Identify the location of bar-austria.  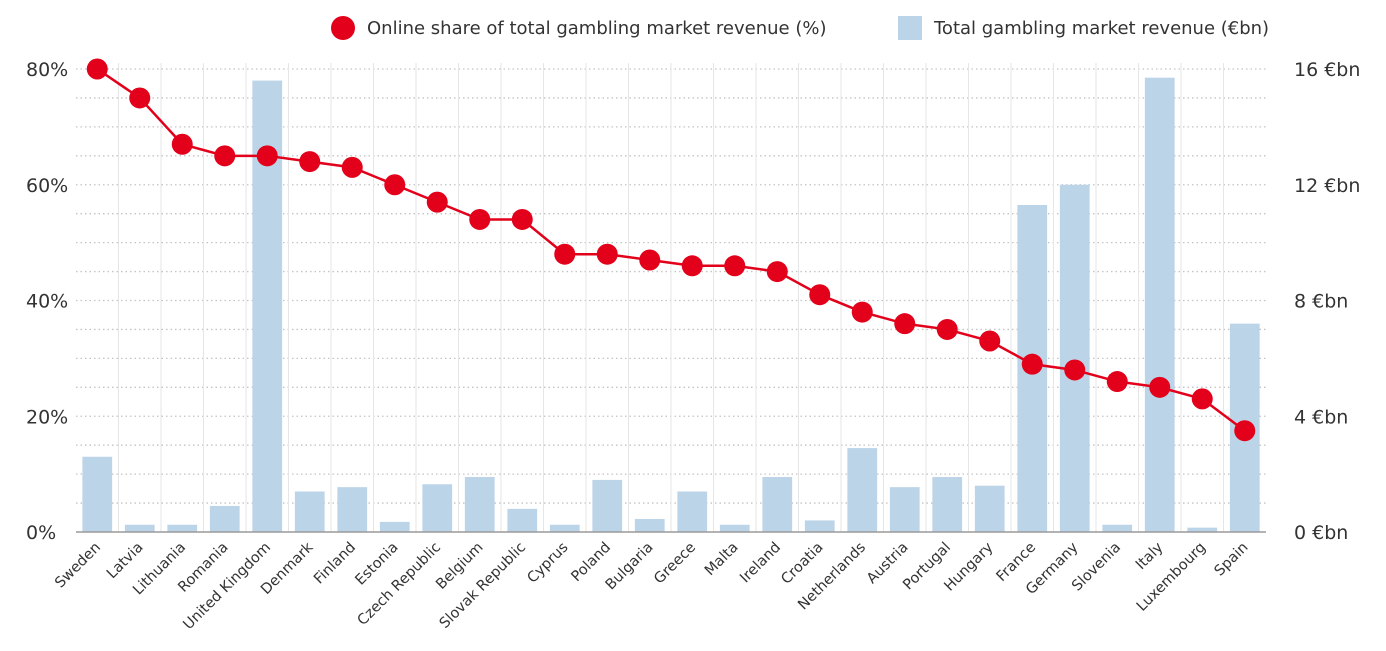
(904, 509).